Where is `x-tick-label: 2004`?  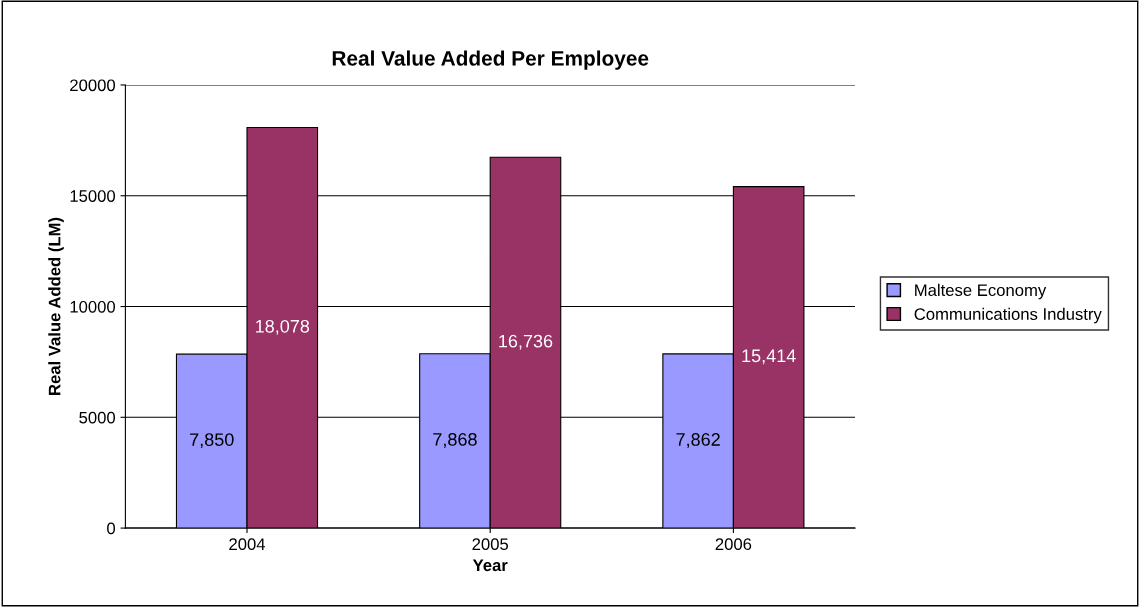
x-tick-label: 2004 is located at coordinates (247, 544).